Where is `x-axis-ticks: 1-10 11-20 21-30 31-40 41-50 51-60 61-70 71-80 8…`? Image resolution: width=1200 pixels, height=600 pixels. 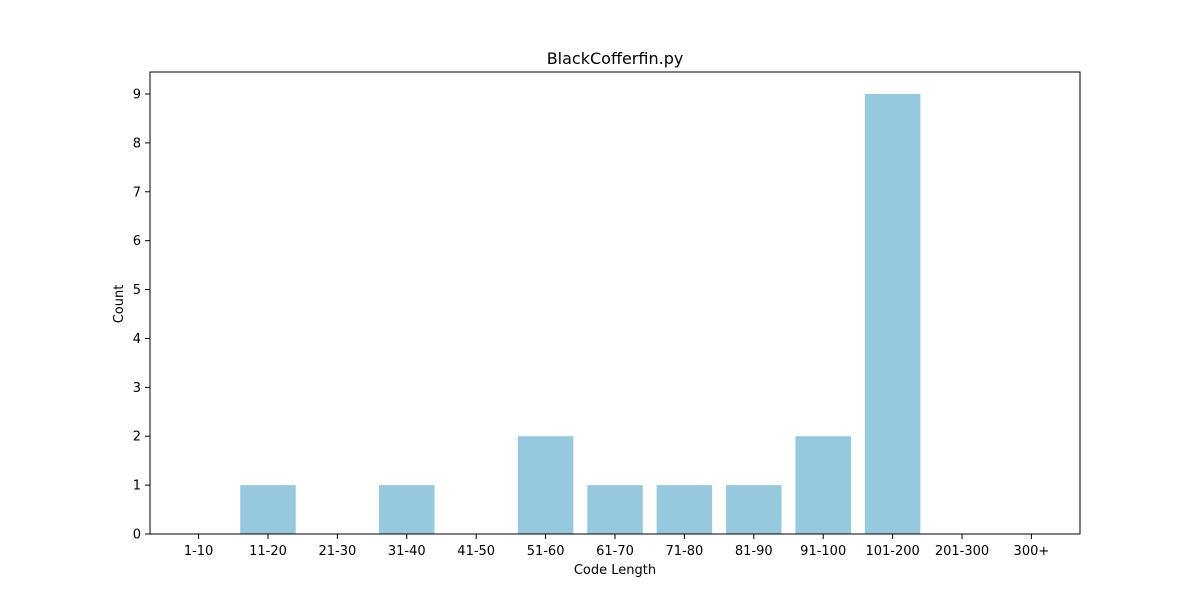 x-axis-ticks: 1-10 11-20 21-30 31-40 41-50 51-60 61-70 71-80 8… is located at coordinates (616, 546).